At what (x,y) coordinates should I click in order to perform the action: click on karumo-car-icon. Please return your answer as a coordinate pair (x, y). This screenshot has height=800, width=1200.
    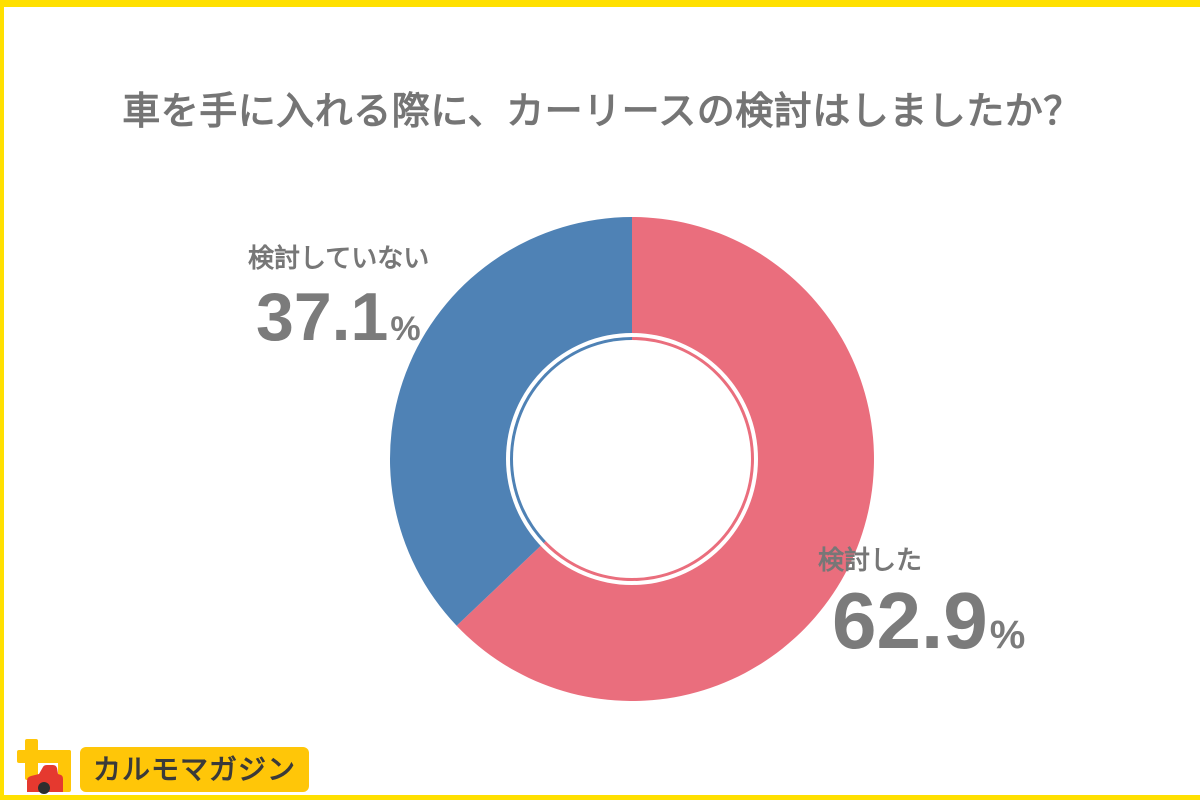
    Looking at the image, I should click on (44, 766).